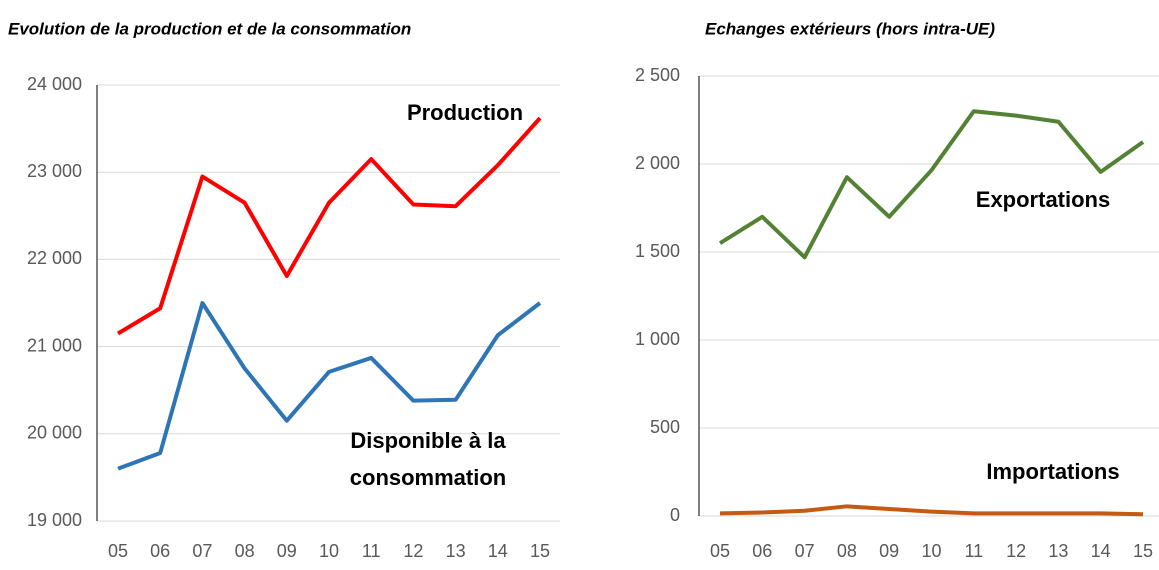 The height and width of the screenshot is (570, 1159). Describe the element at coordinates (850, 28) in the screenshot. I see `chart-title: Echanges extérieurs (hors intra-UE)` at that location.